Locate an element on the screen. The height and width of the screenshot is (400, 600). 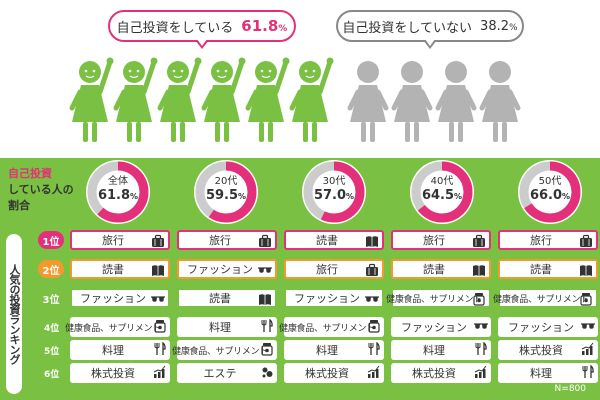
invest-yes-bubble: 自己投資をしている 61.8% is located at coordinates (202, 29).